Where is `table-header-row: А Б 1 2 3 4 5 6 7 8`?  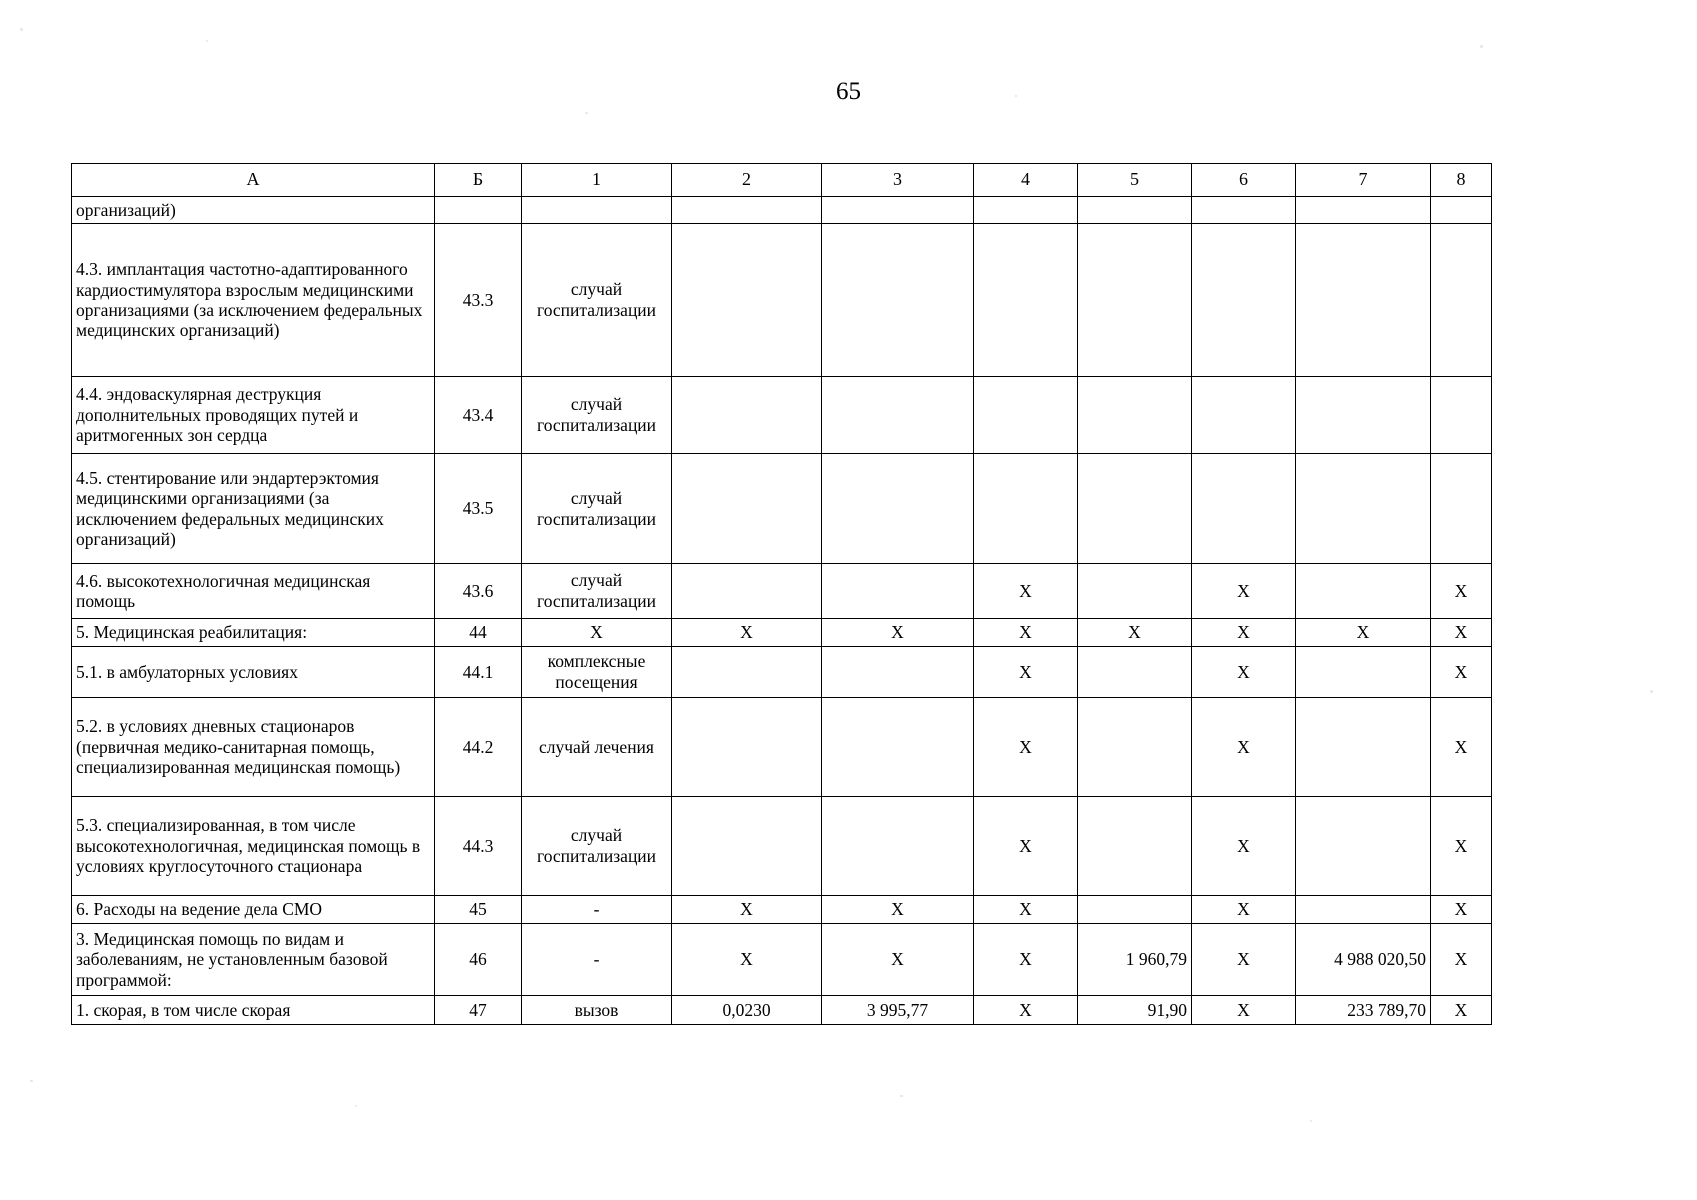 table-header-row: А Б 1 2 3 4 5 6 7 8 is located at coordinates (781, 180).